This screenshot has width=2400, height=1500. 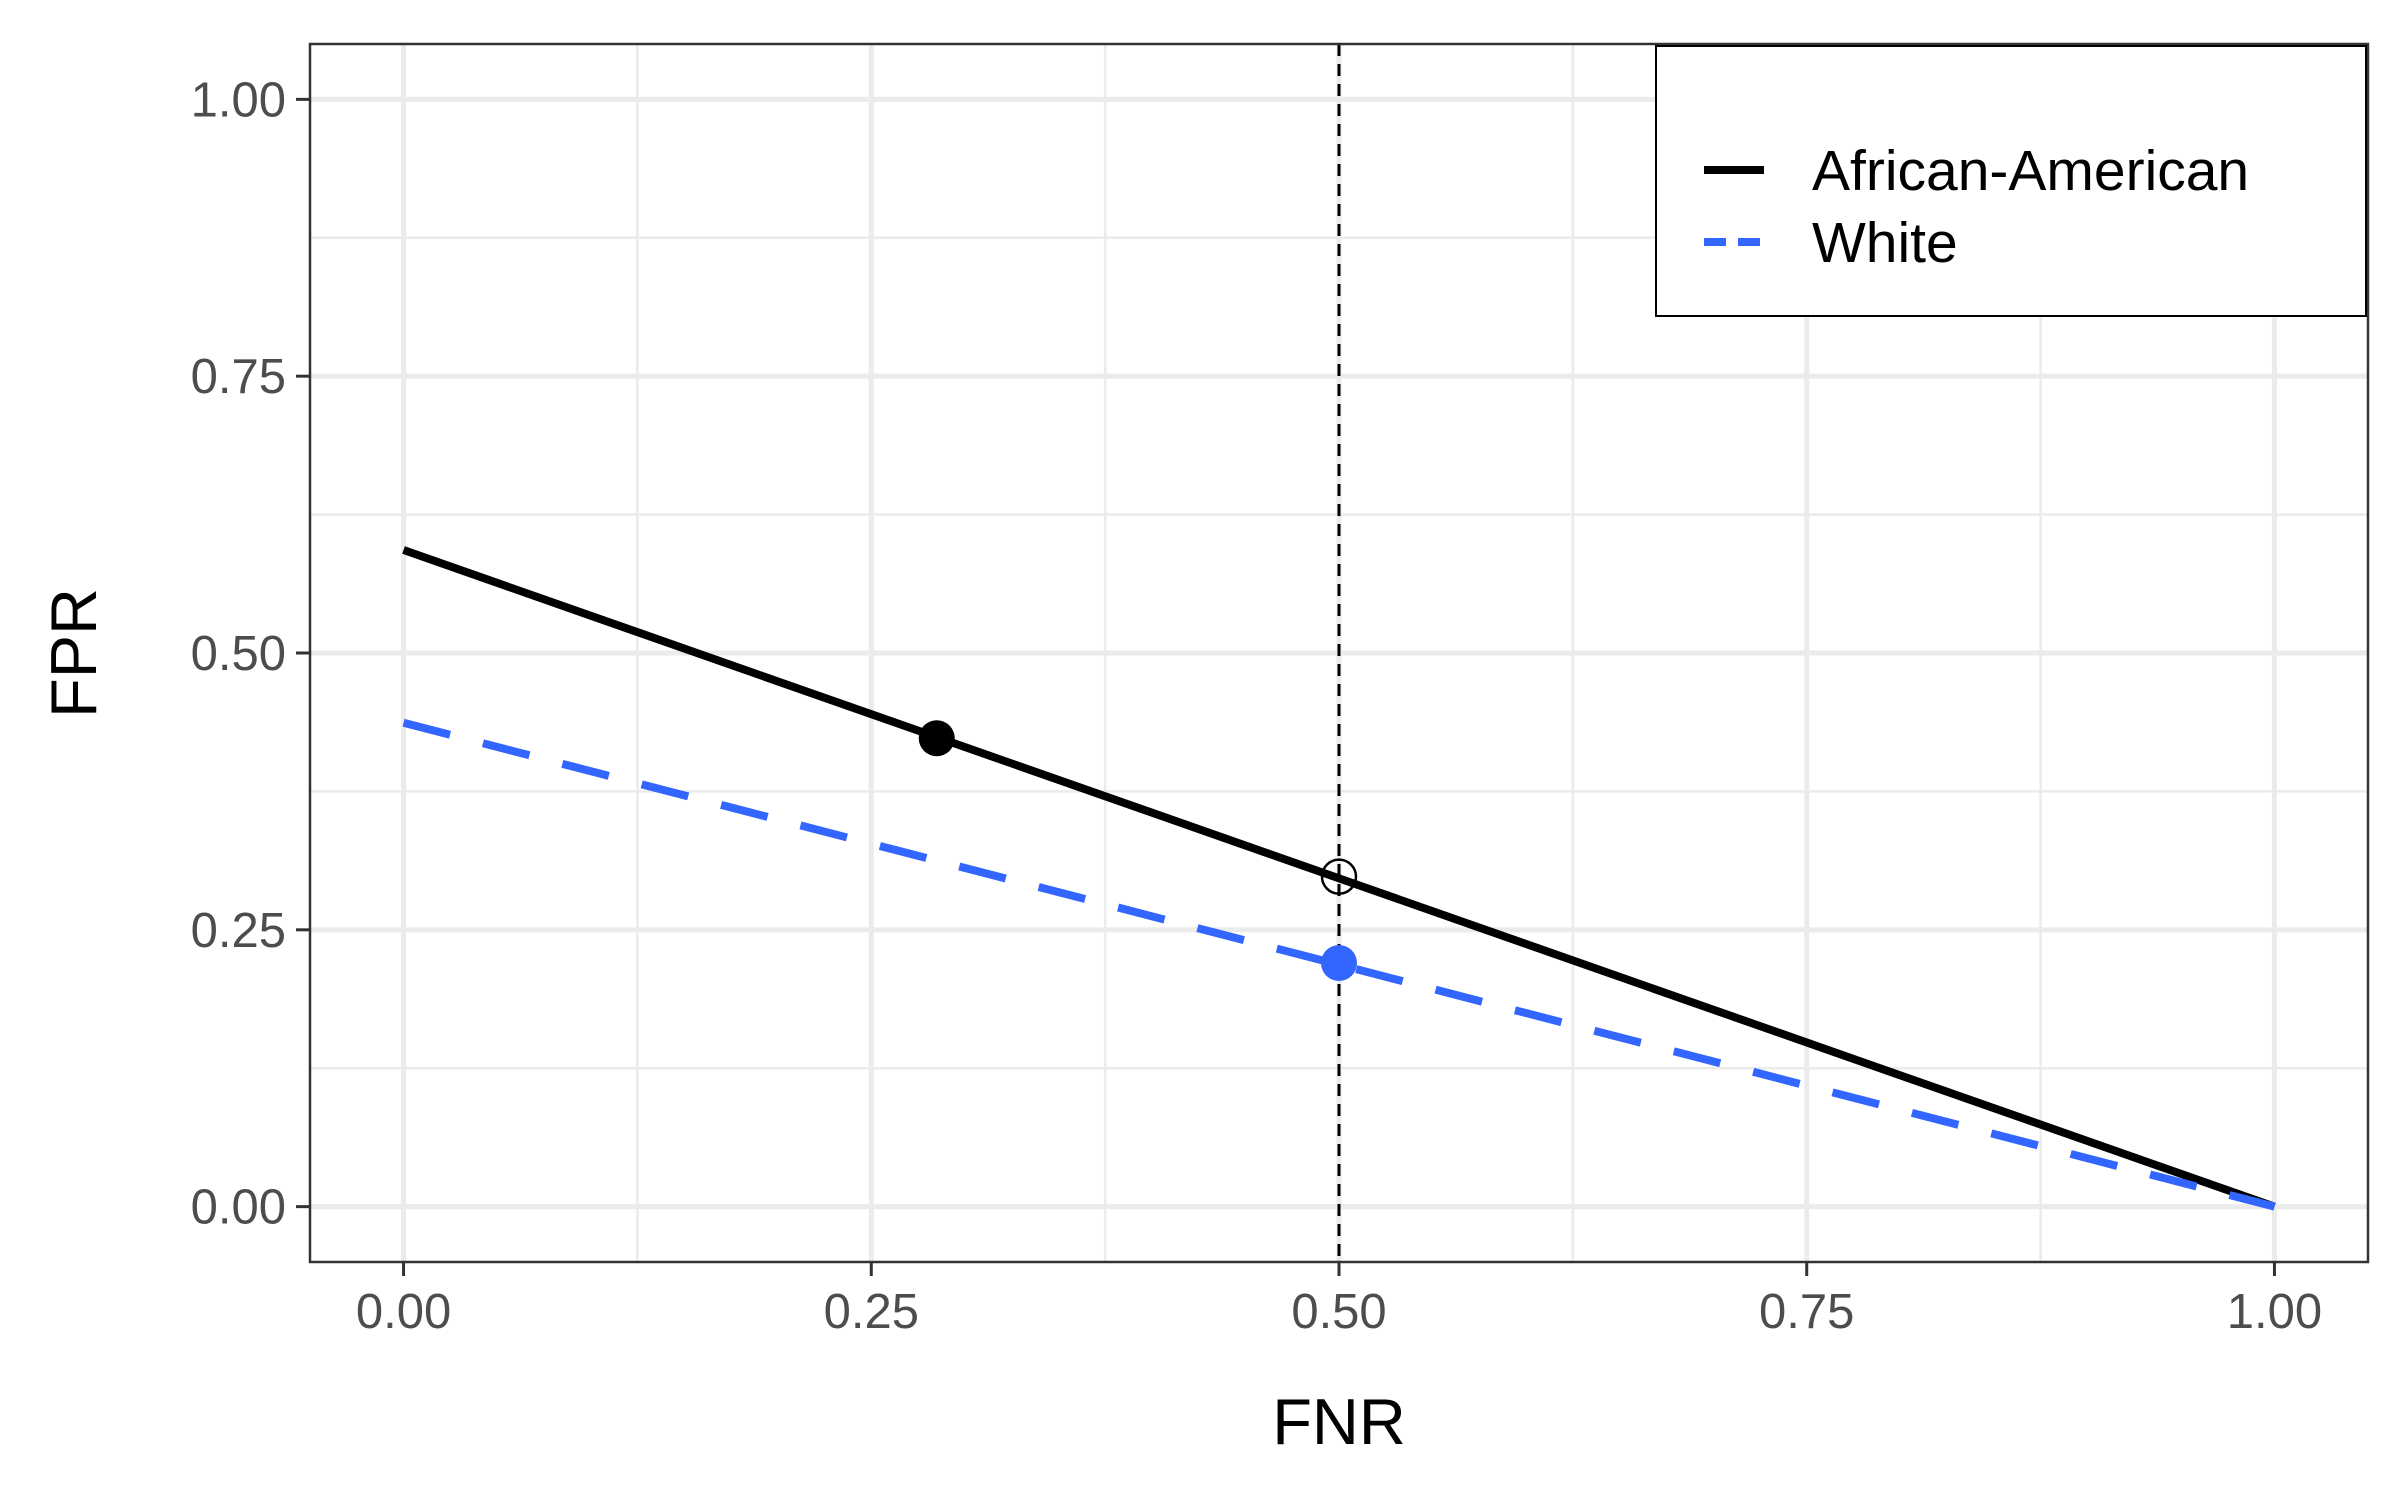 I want to click on x-tick-label: 1.00, so click(x=2274, y=1312).